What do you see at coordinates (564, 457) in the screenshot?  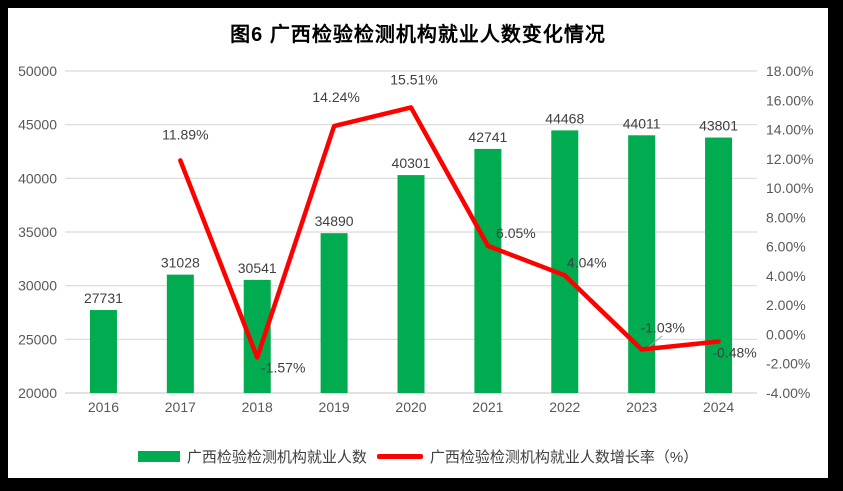 I see `legend-label-growth-rate: 广西检验检测机构就业人数增长率（%）` at bounding box center [564, 457].